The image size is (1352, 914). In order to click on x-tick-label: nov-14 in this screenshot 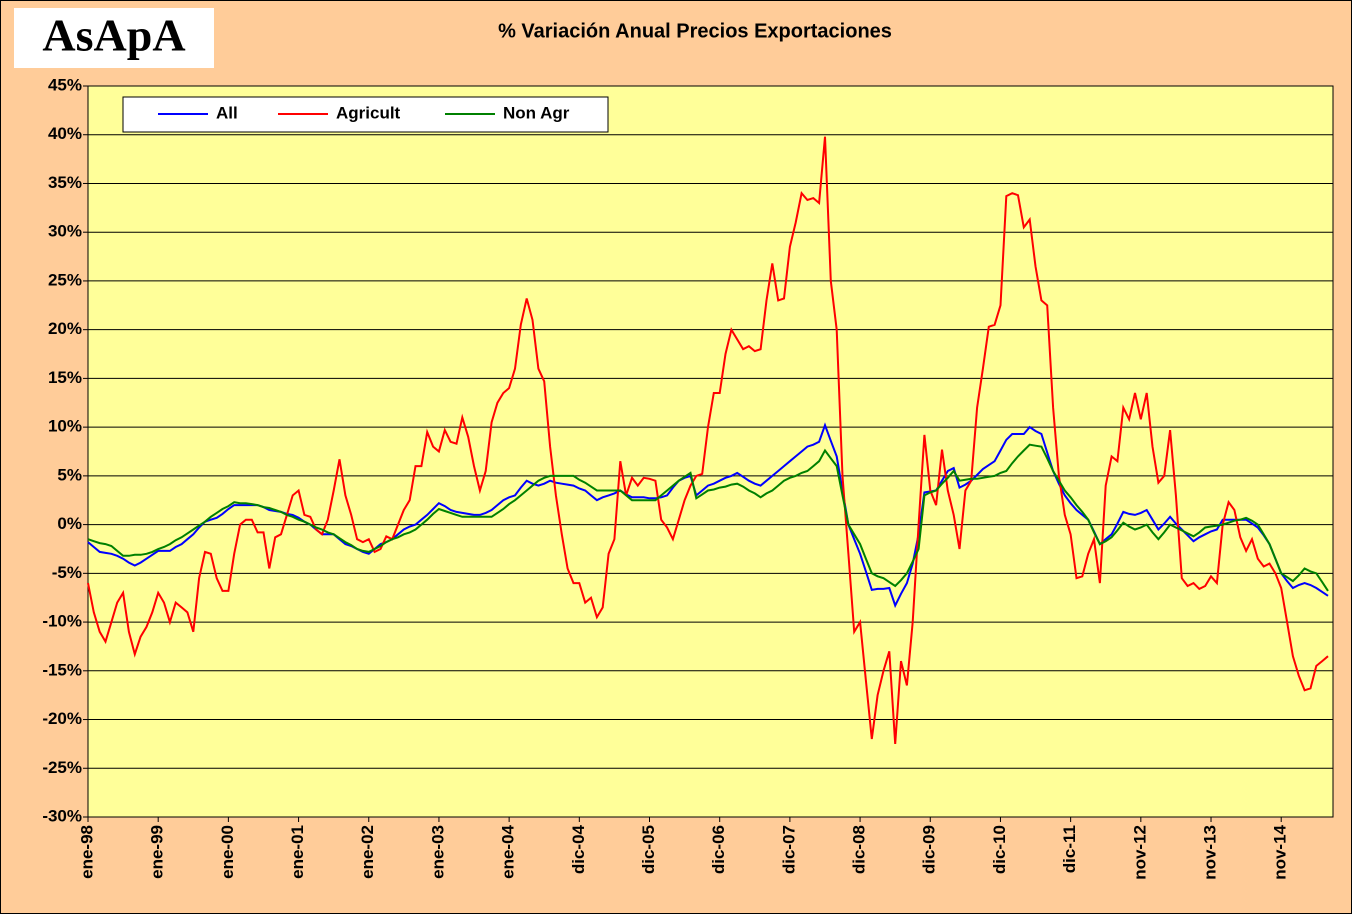, I will do `click(1280, 851)`.